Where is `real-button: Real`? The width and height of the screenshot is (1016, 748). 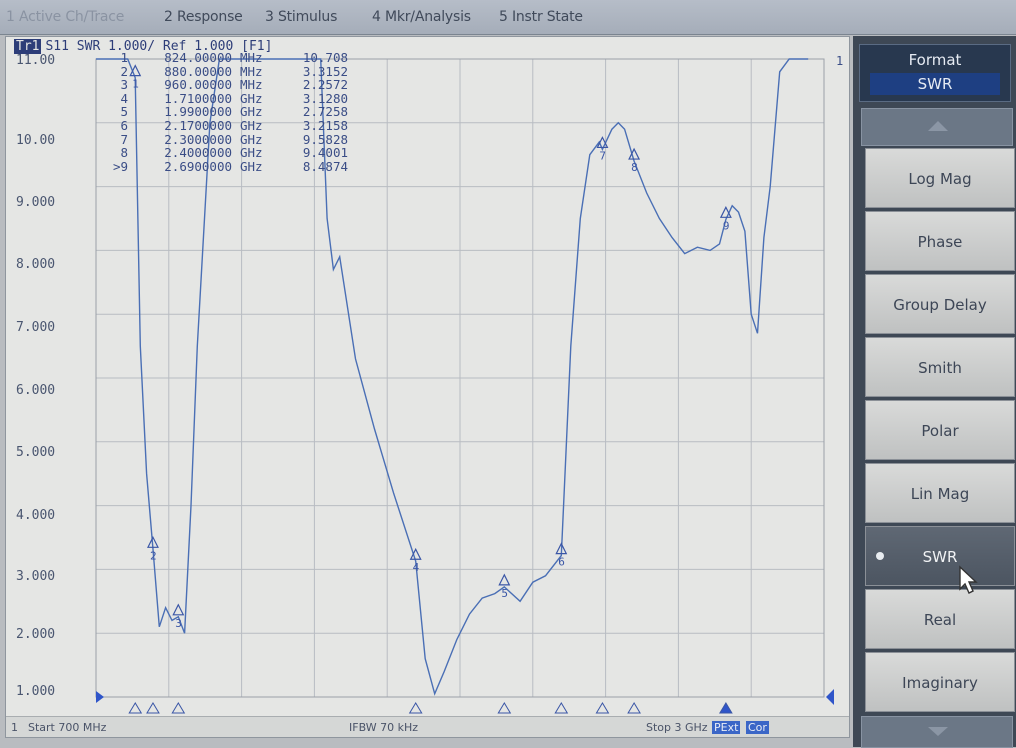
real-button: Real is located at coordinates (940, 619).